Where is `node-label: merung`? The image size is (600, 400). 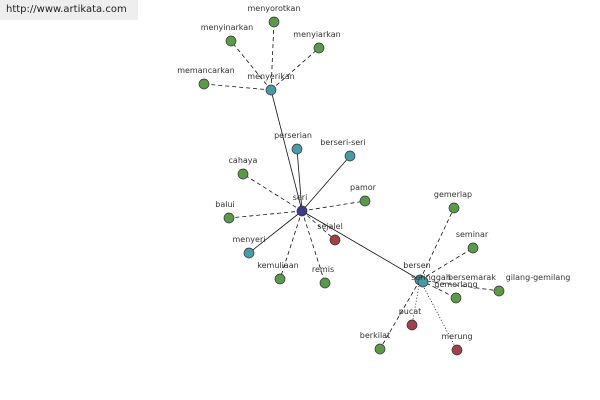 node-label: merung is located at coordinates (456, 336).